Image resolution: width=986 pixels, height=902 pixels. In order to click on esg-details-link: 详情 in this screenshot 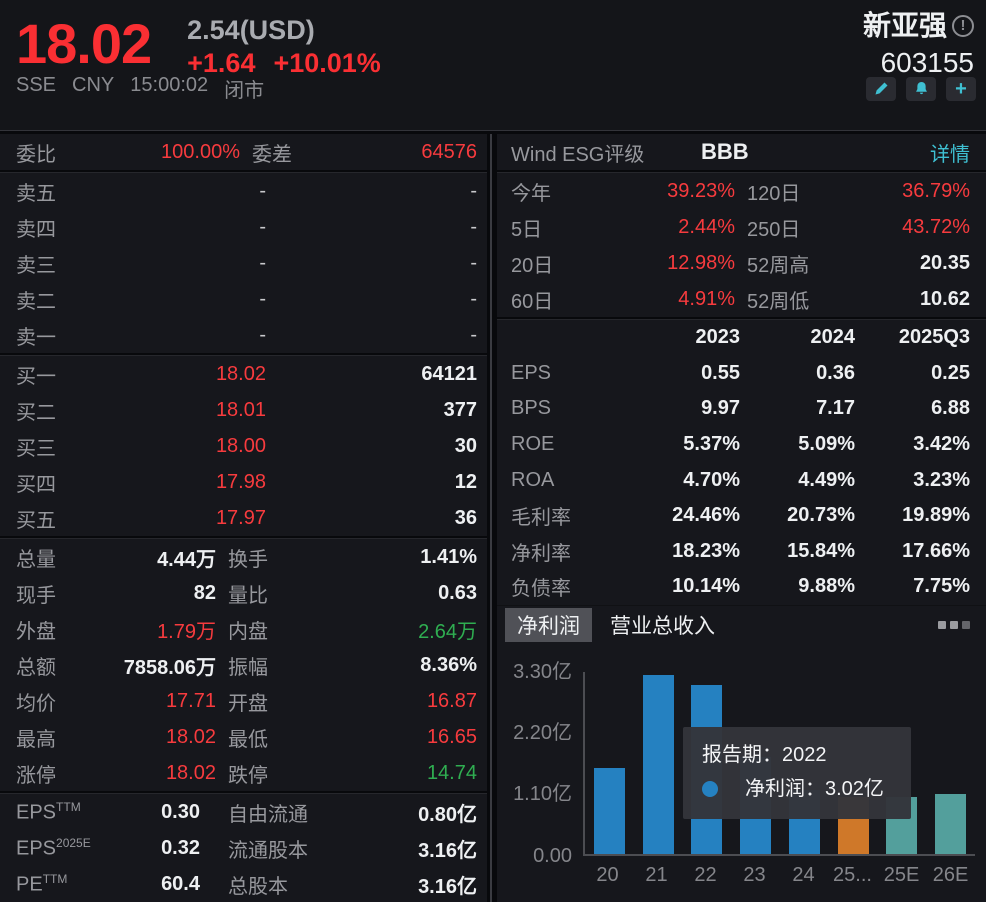, I will do `click(950, 152)`.